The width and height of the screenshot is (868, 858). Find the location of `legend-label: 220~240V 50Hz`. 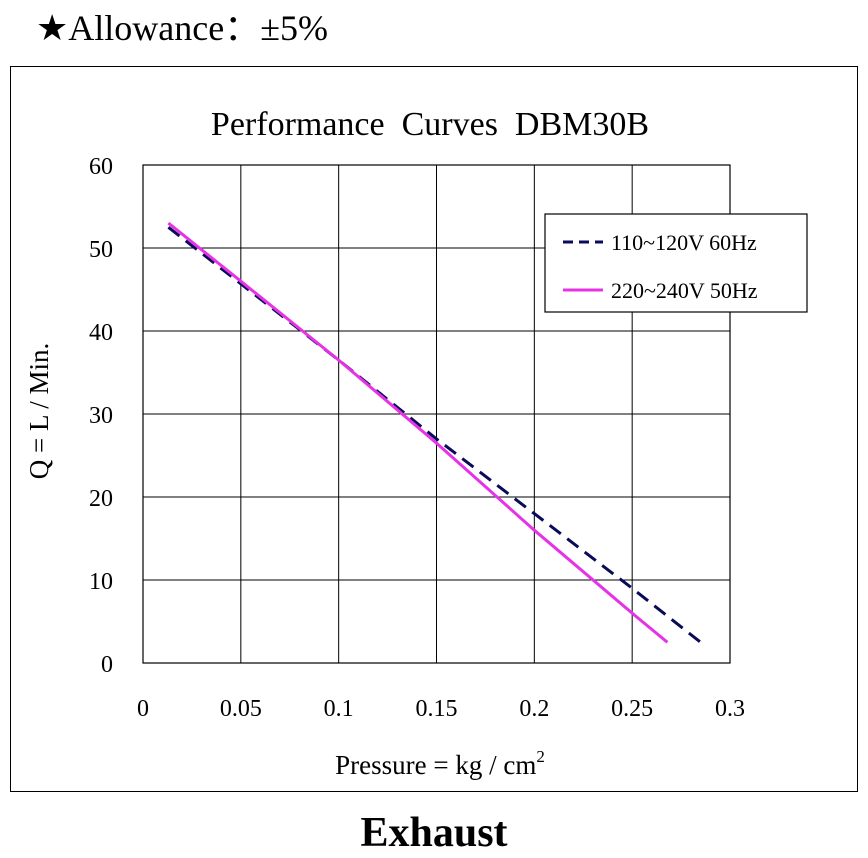

legend-label: 220~240V 50Hz is located at coordinates (684, 290).